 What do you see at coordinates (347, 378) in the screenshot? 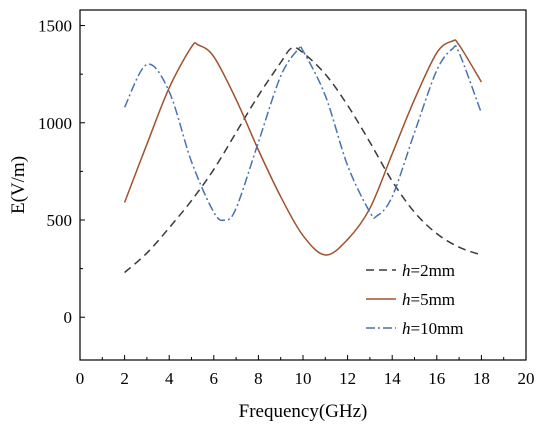
I see `x-tick-label: 12` at bounding box center [347, 378].